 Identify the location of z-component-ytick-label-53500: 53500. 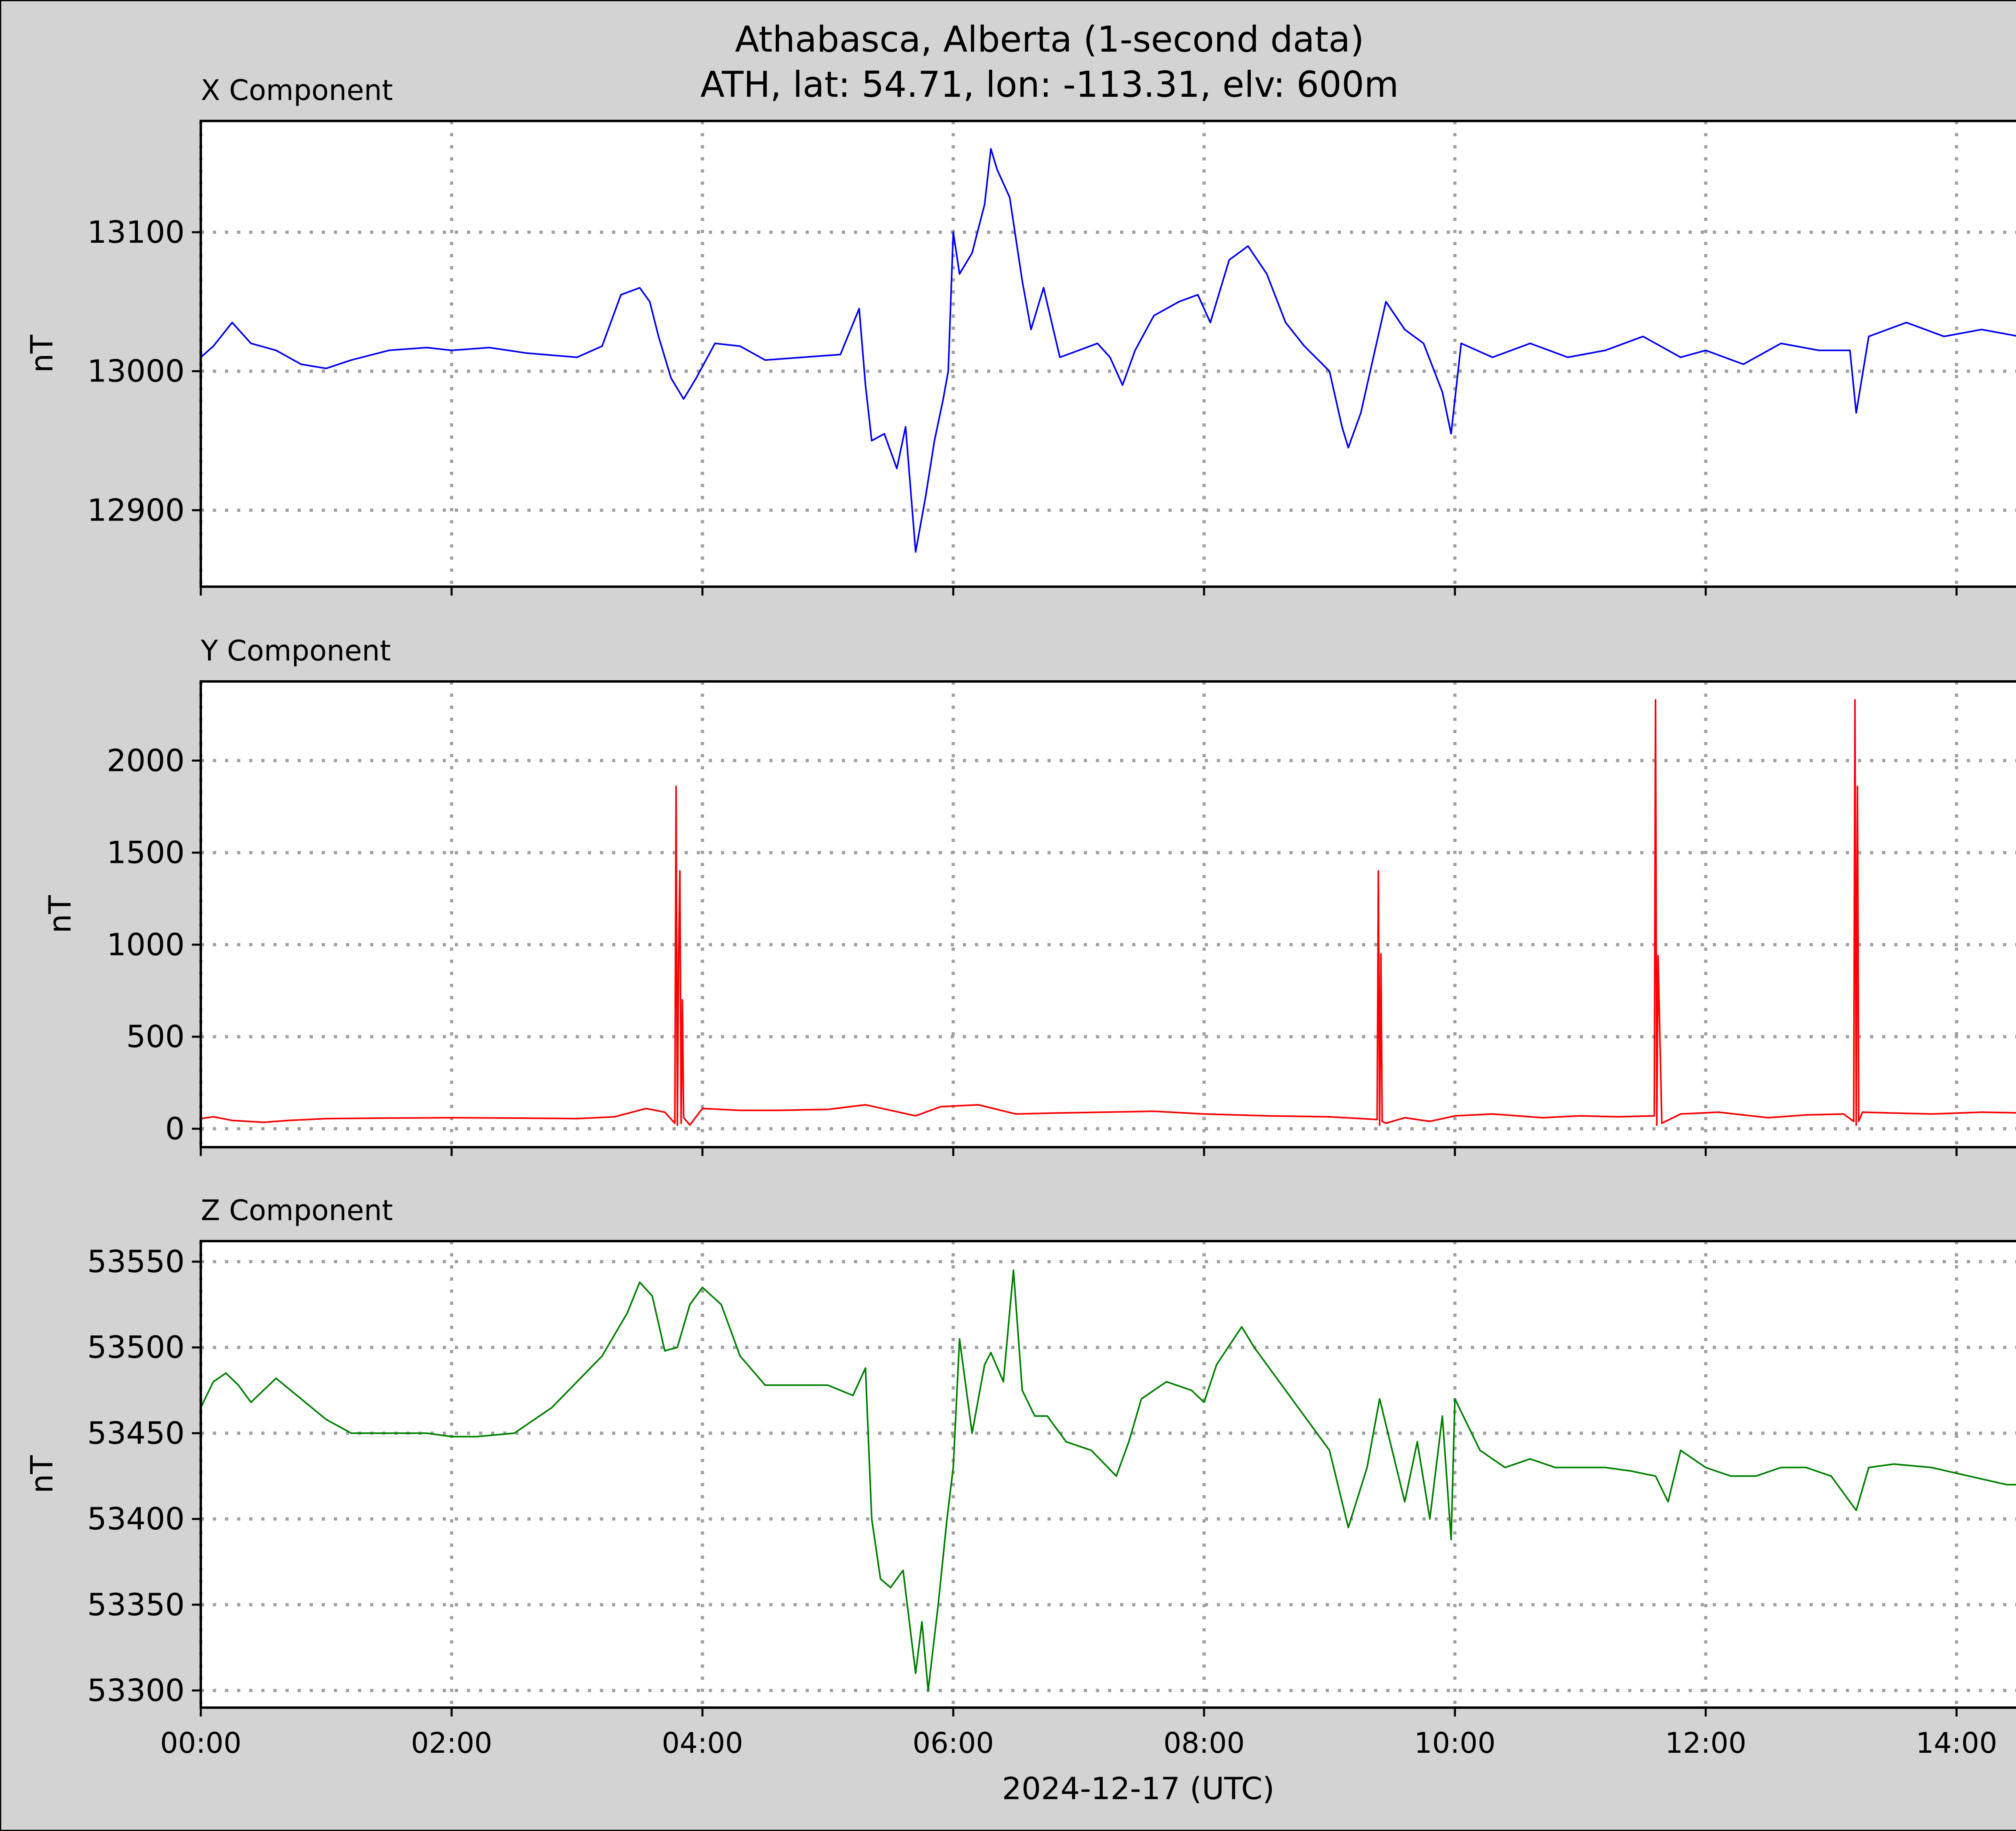
(136, 1347).